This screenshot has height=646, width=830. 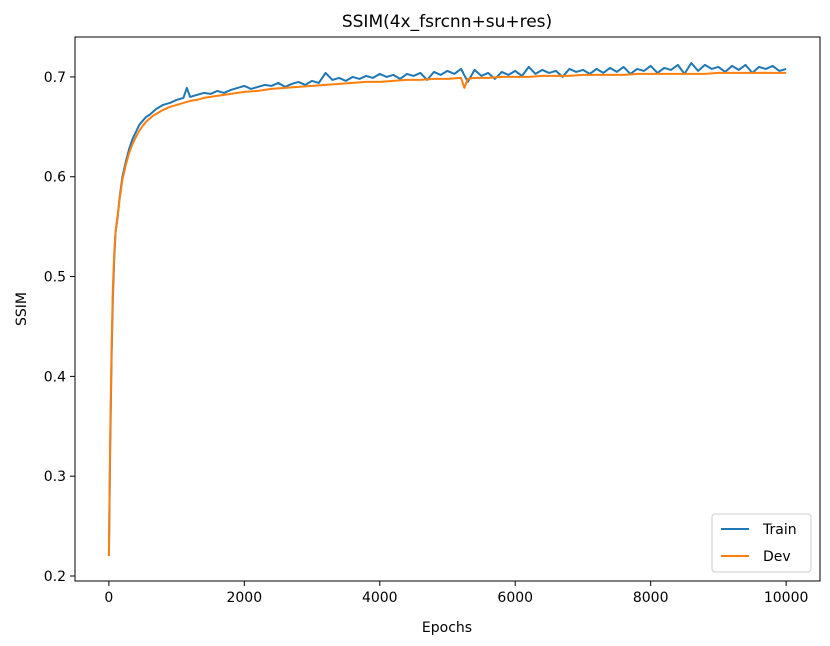 I want to click on y-tick-label: 0.6, so click(x=55, y=178).